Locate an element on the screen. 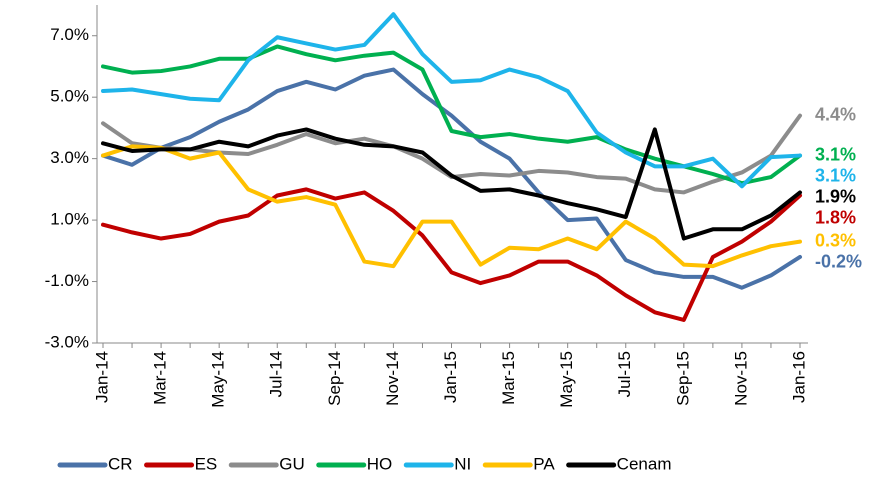 The image size is (885, 483). legend-label: GU is located at coordinates (292, 463).